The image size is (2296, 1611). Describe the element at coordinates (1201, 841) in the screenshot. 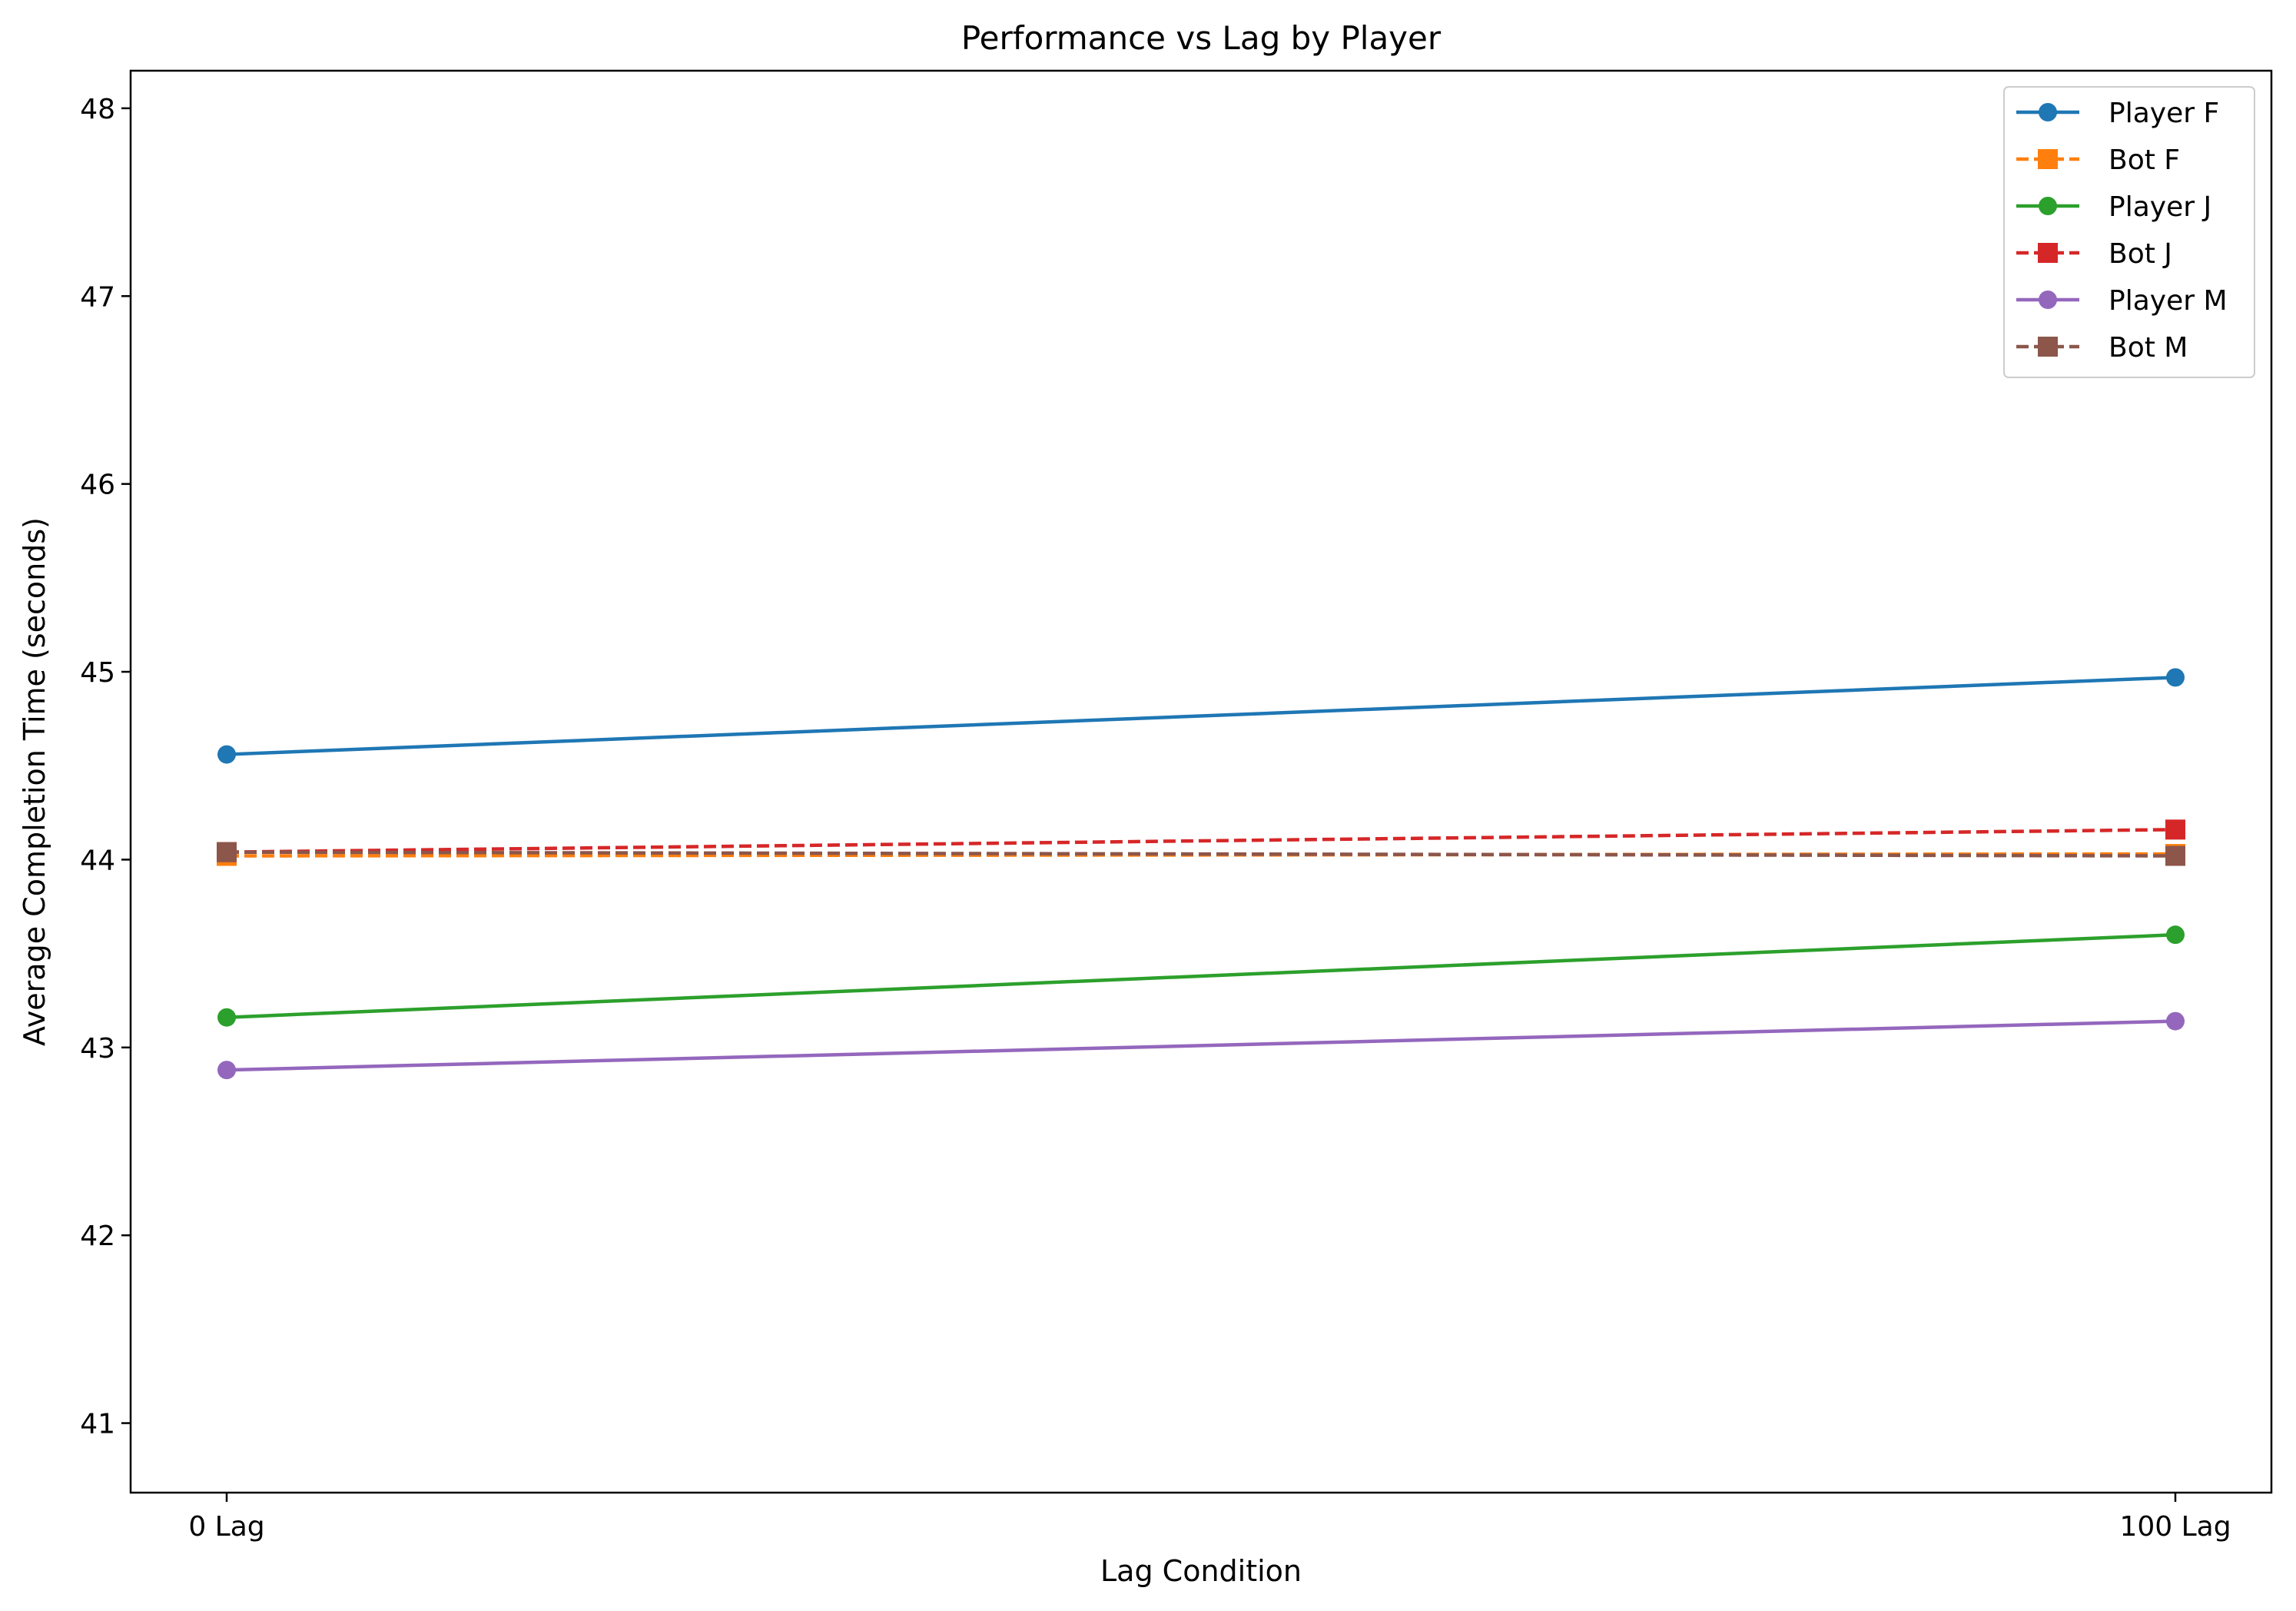

I see `series-line-bot-j` at that location.